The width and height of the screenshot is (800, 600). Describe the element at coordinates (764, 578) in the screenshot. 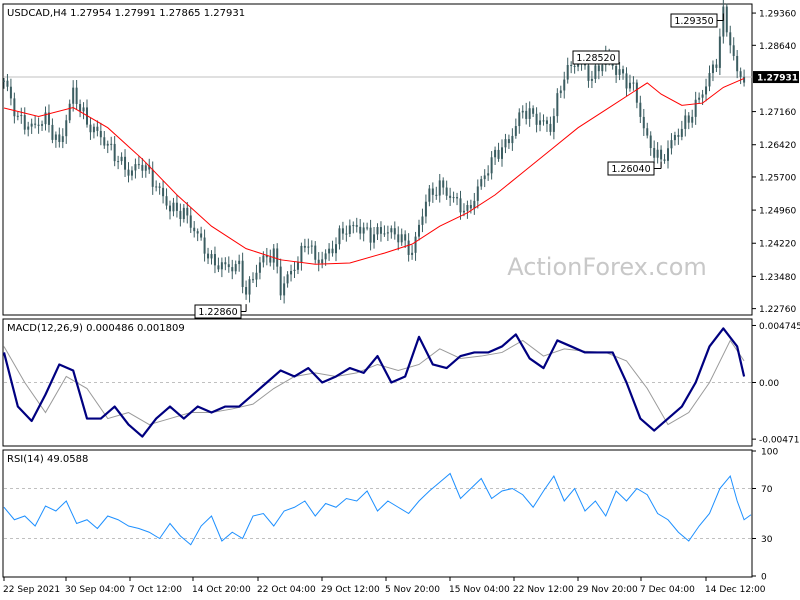

I see `rsi-tick-label: 0` at that location.